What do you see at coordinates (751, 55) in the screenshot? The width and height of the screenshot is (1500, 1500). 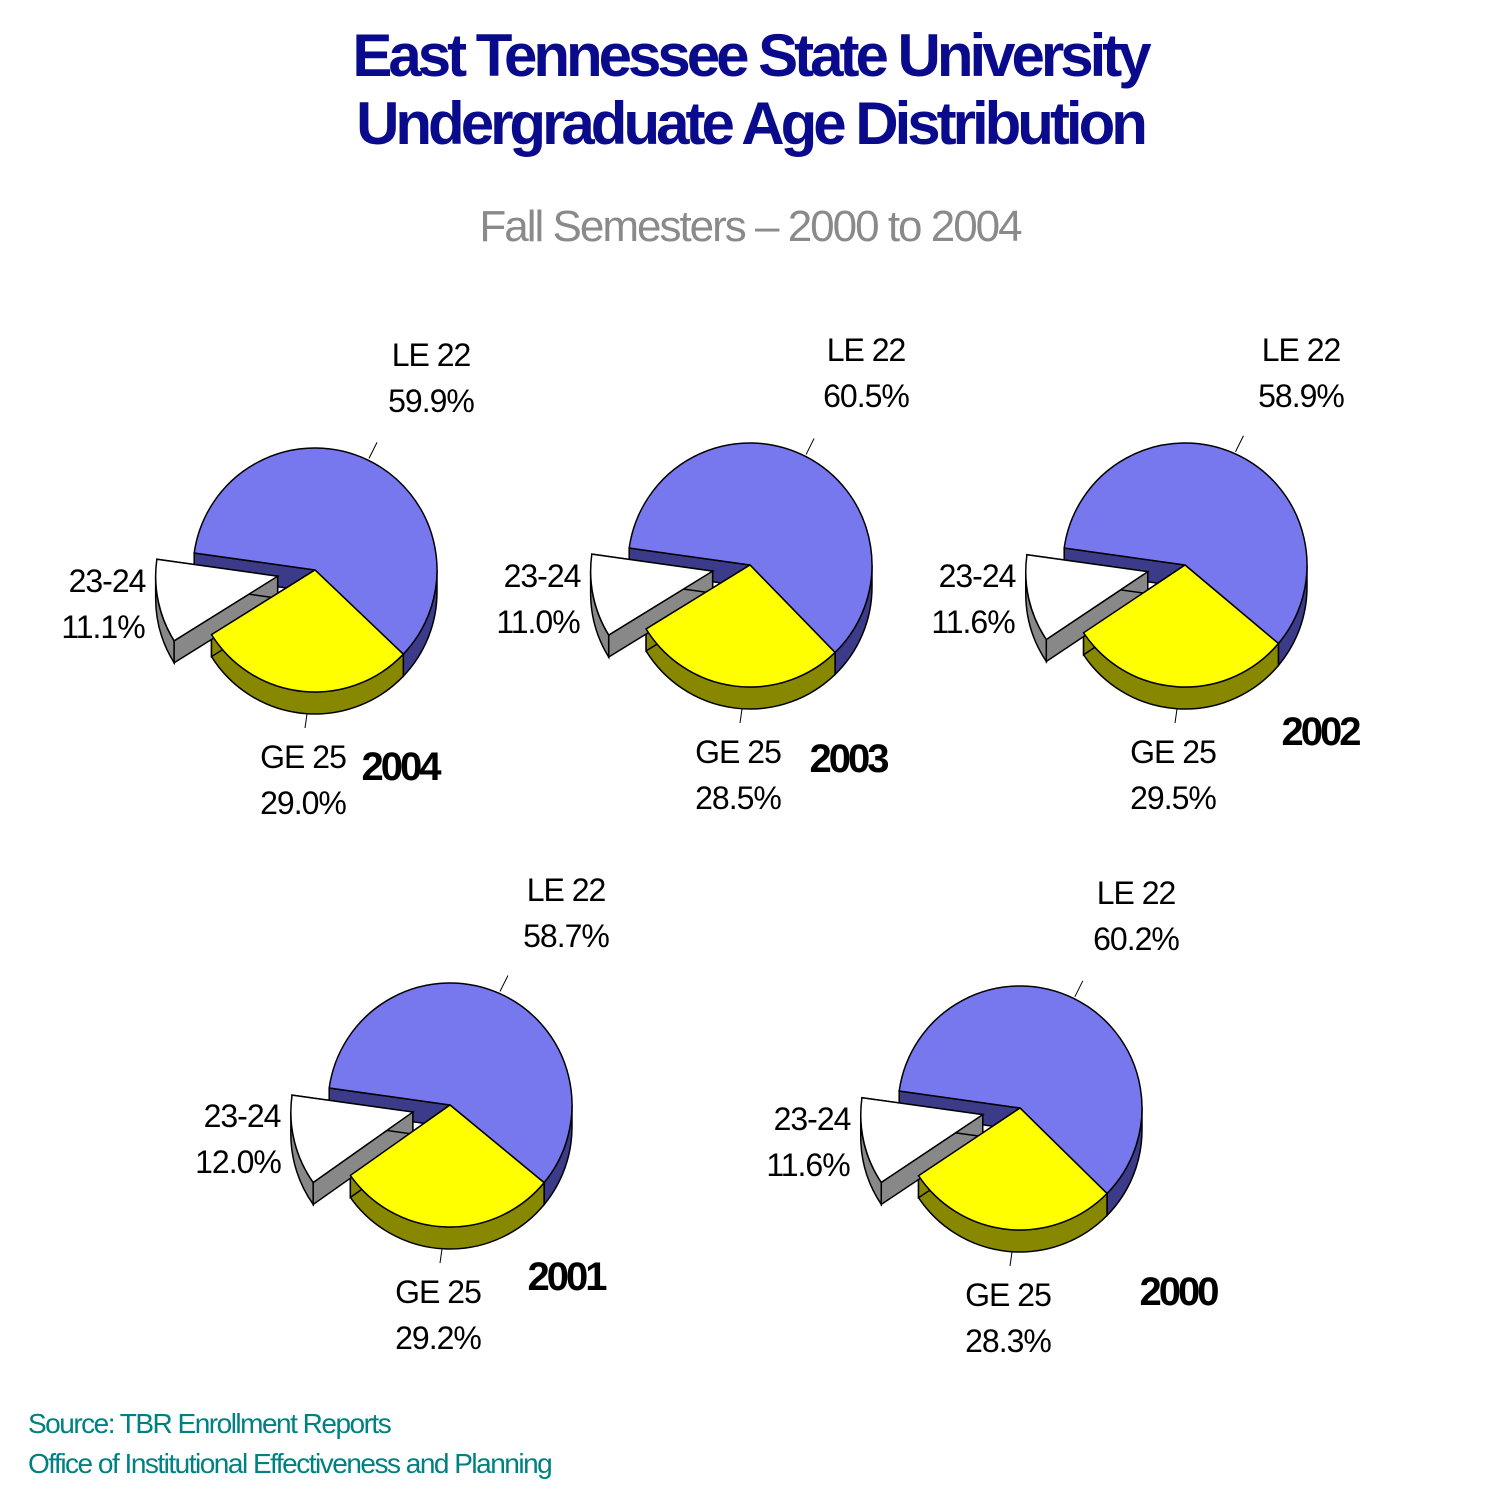 I see `title-line-1: East Tennessee State University` at bounding box center [751, 55].